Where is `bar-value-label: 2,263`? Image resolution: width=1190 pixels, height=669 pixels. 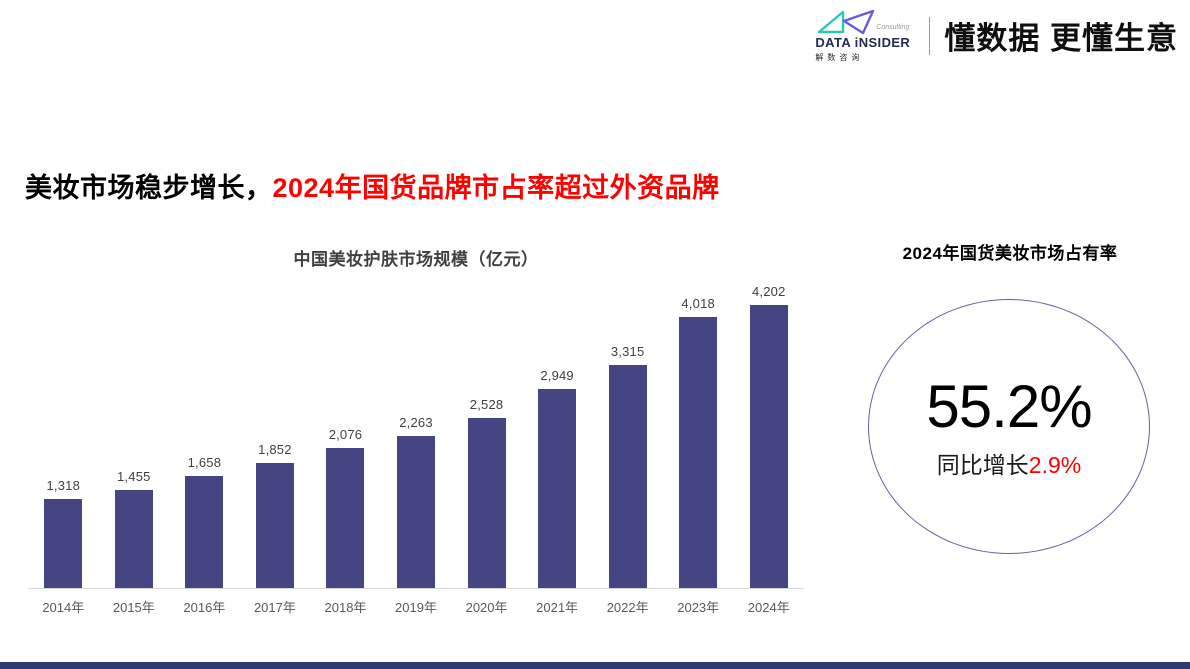
bar-value-label: 2,263 is located at coordinates (416, 422).